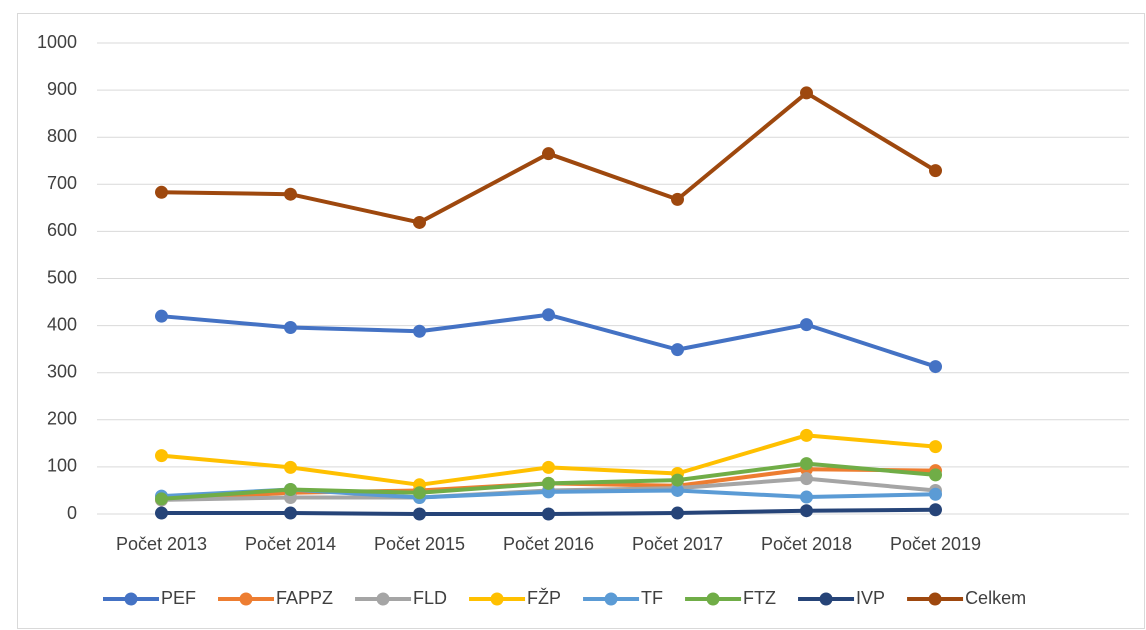 This screenshot has height=630, width=1146. What do you see at coordinates (72, 513) in the screenshot?
I see `y-tick-label: 0` at bounding box center [72, 513].